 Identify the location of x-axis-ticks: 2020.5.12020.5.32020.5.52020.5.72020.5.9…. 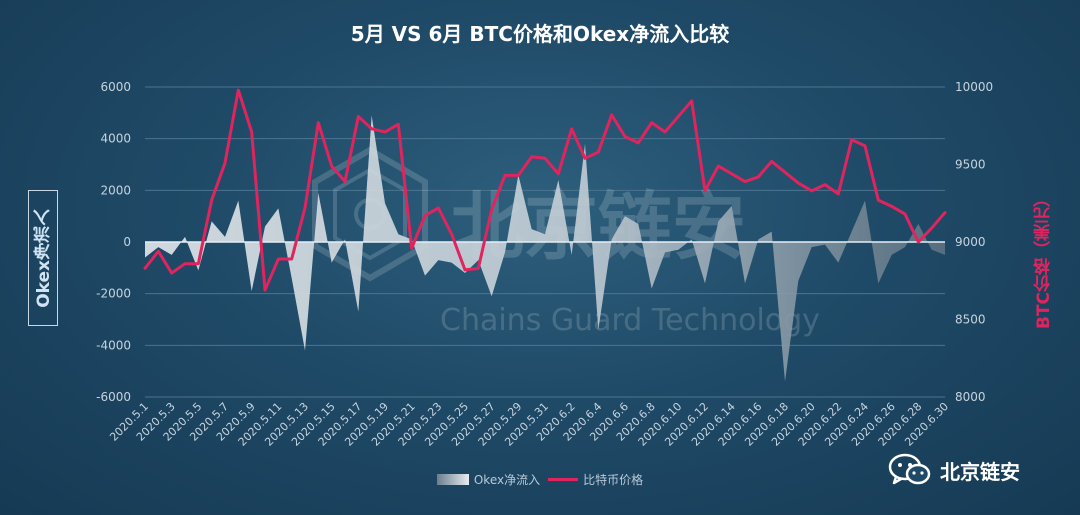
(529, 424).